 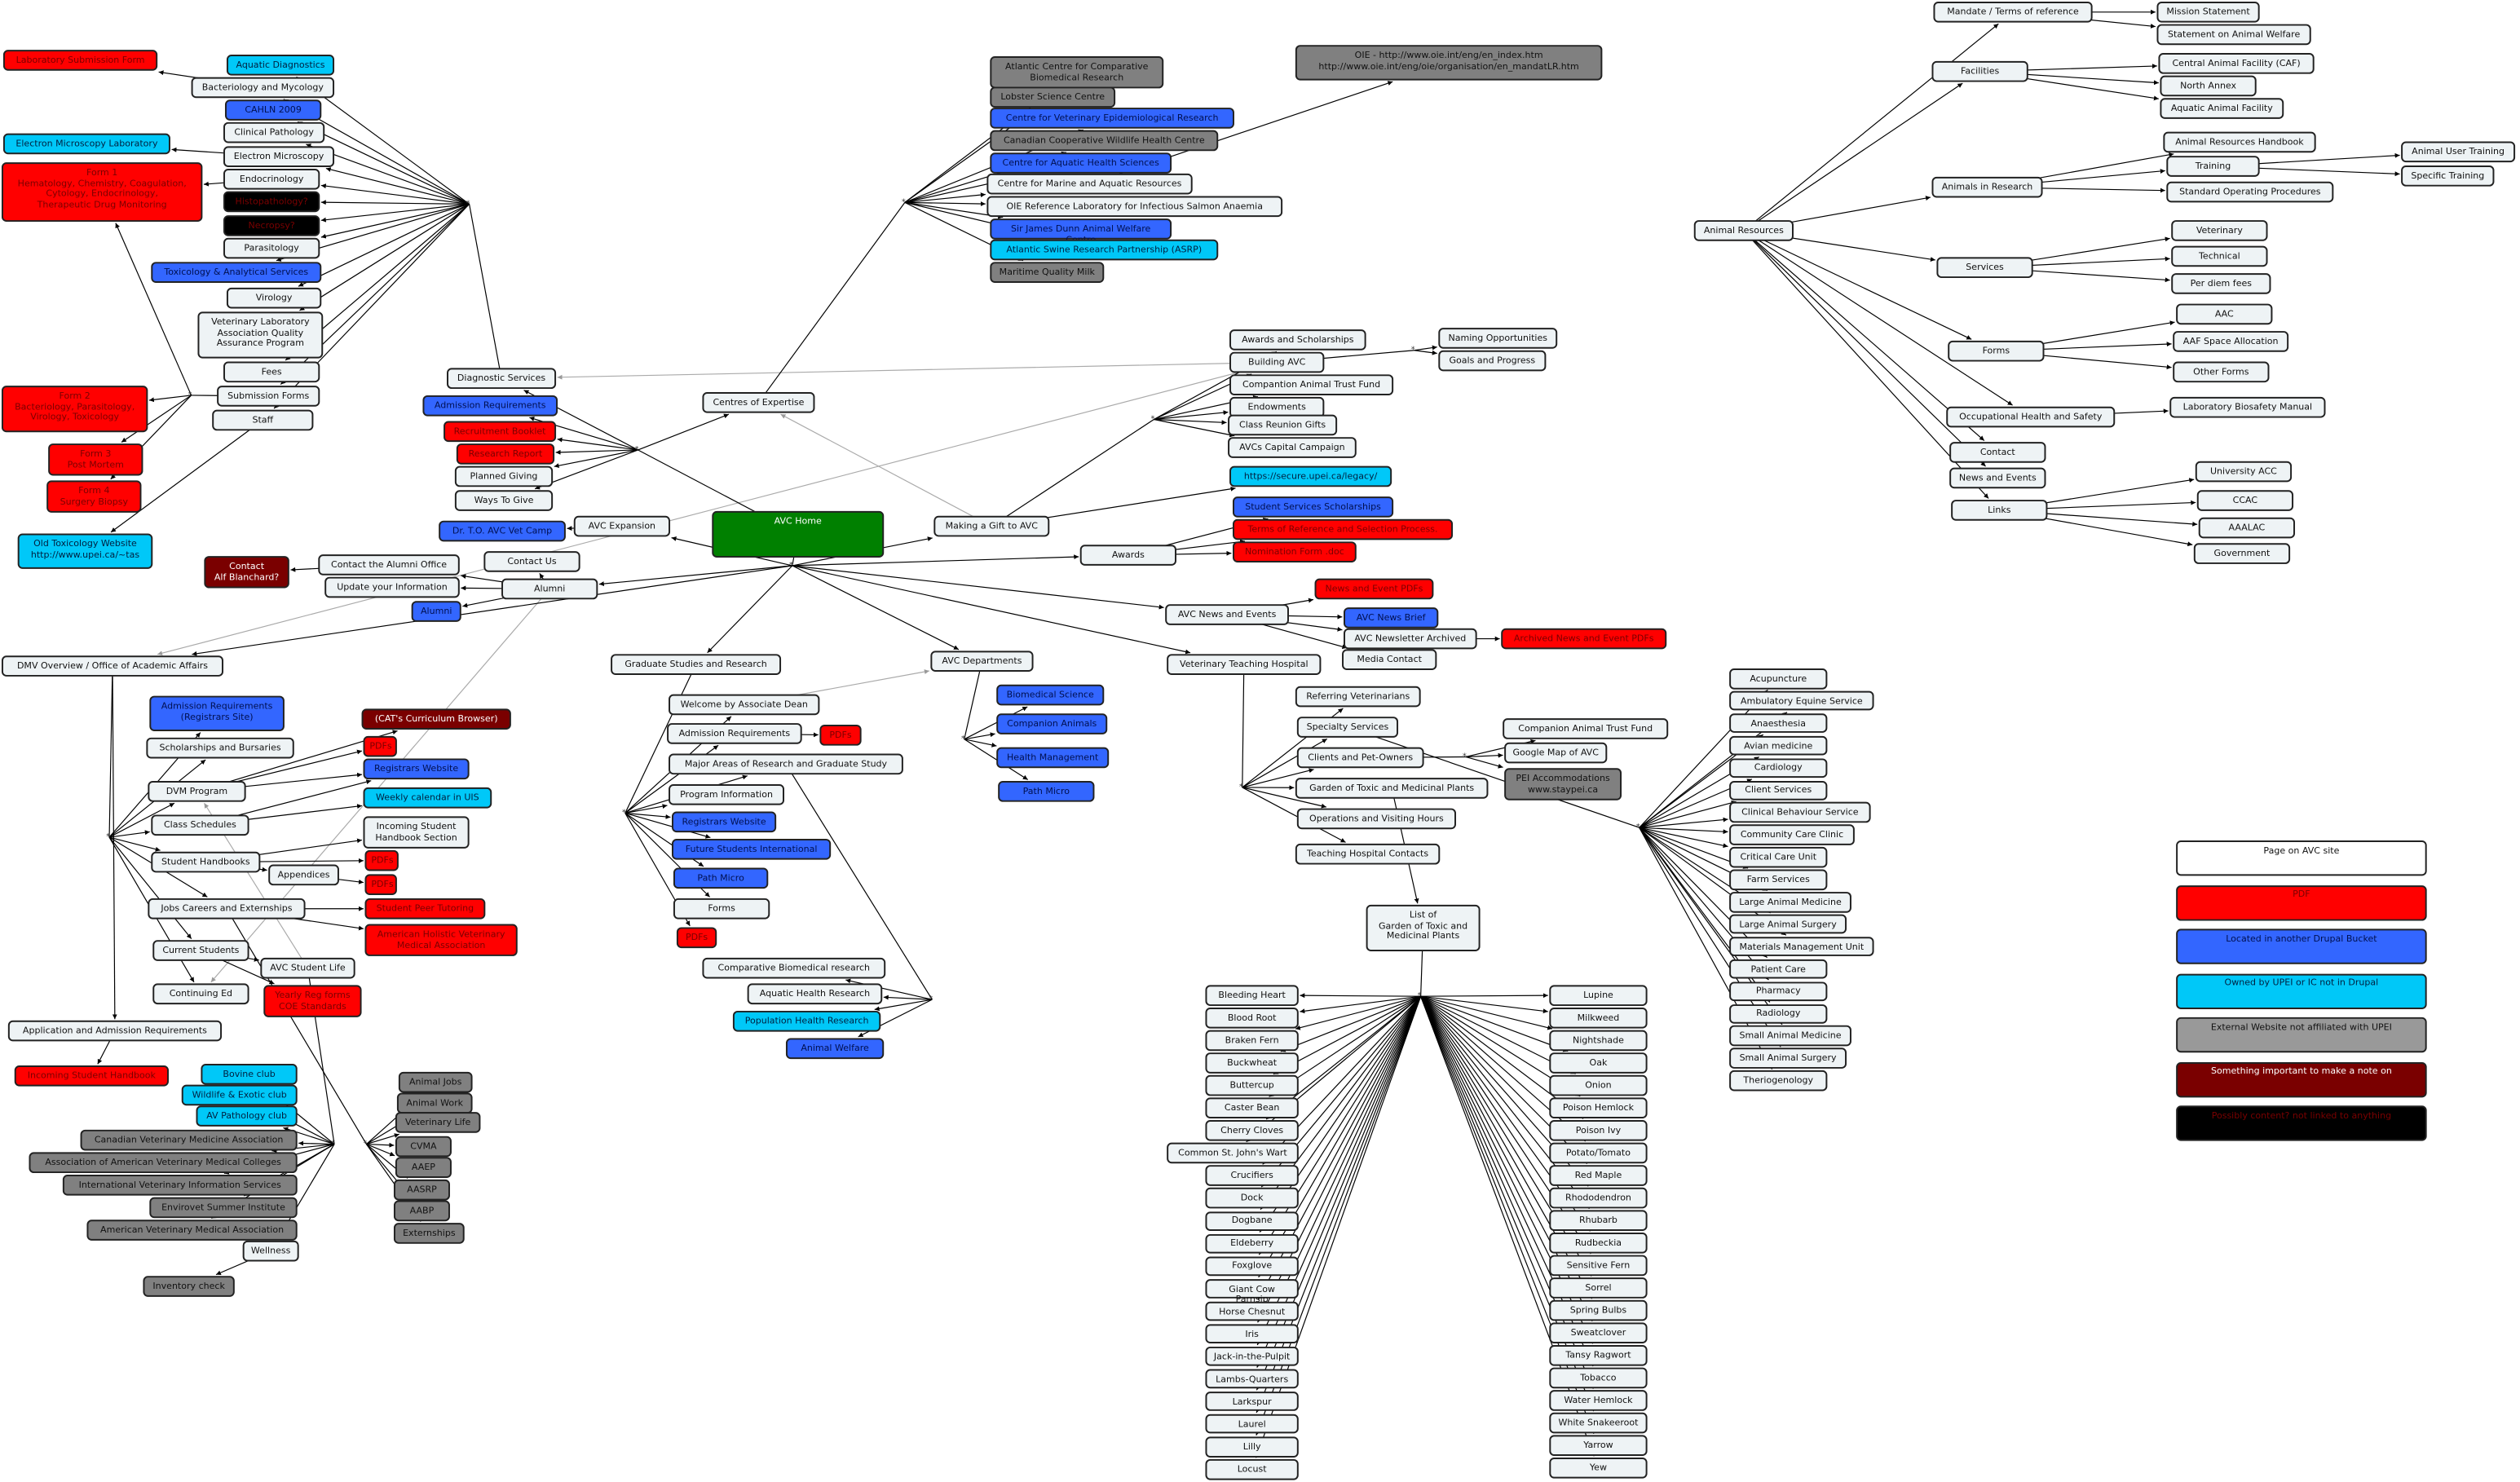 I want to click on node-vetlife: Veterinary Life, so click(x=438, y=1122).